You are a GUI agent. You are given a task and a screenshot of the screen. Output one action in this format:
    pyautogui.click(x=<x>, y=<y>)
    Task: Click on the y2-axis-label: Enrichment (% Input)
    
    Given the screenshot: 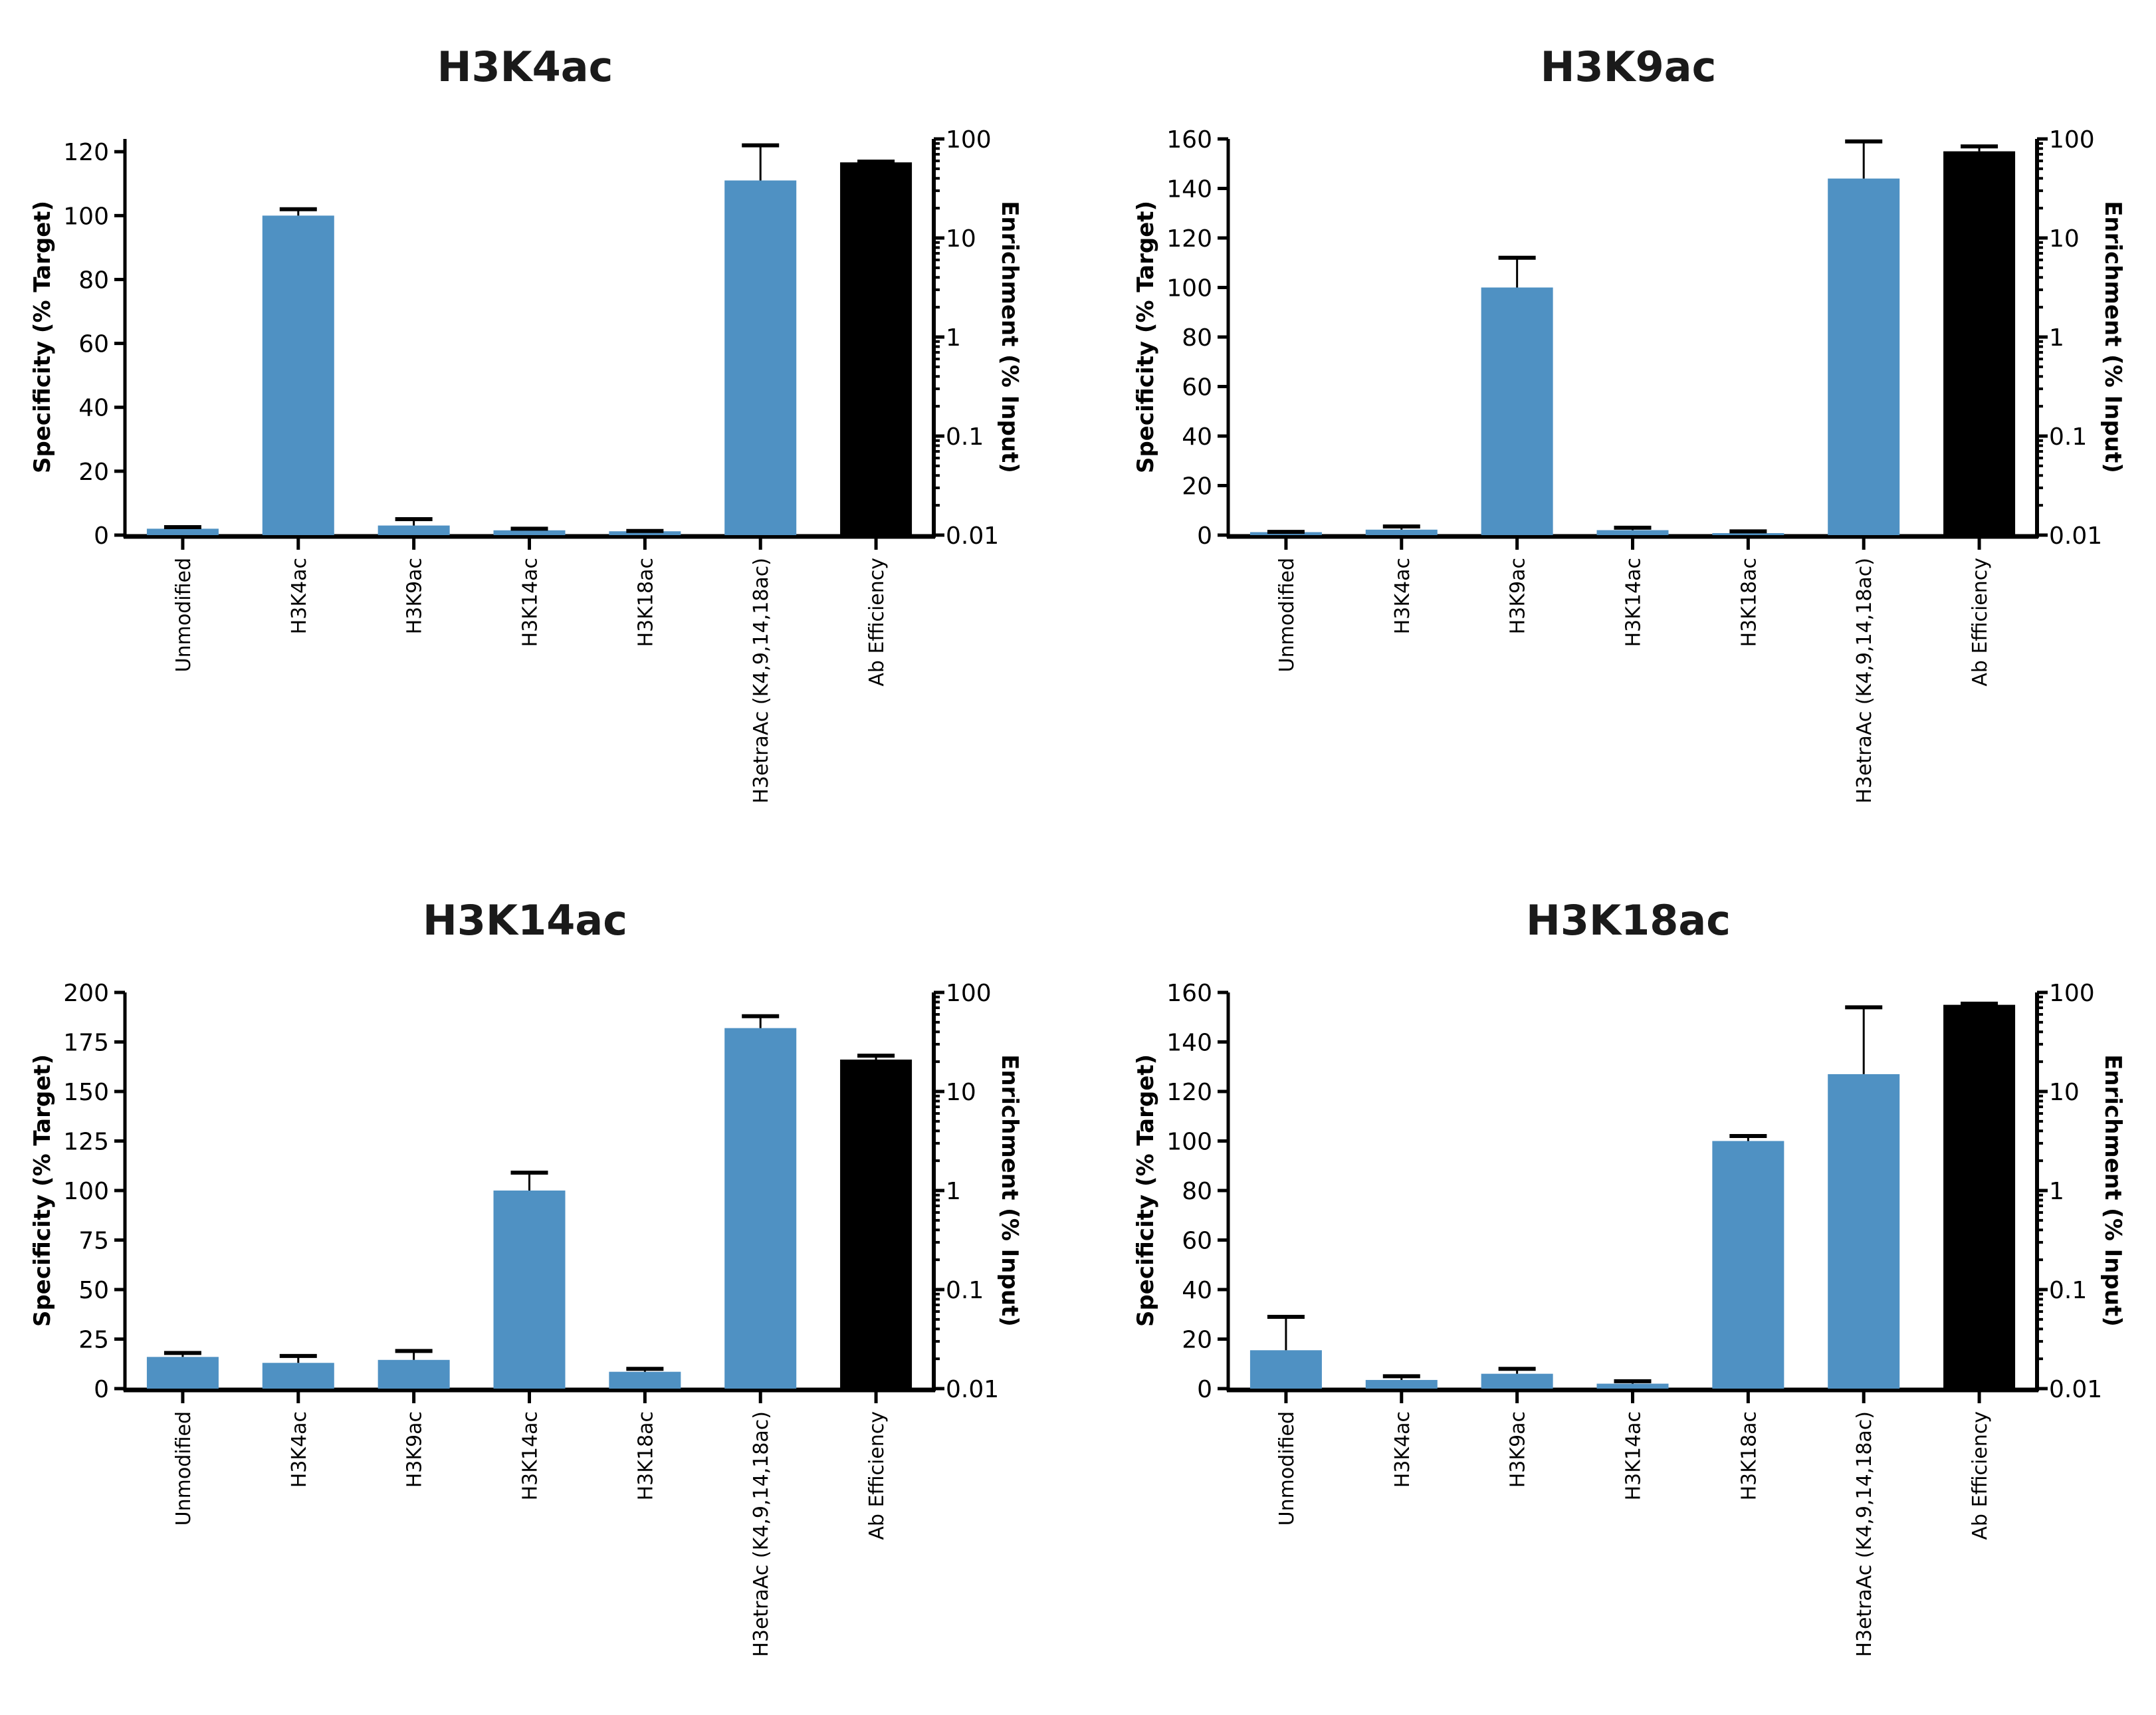 What is the action you would take?
    pyautogui.click(x=2113, y=1190)
    